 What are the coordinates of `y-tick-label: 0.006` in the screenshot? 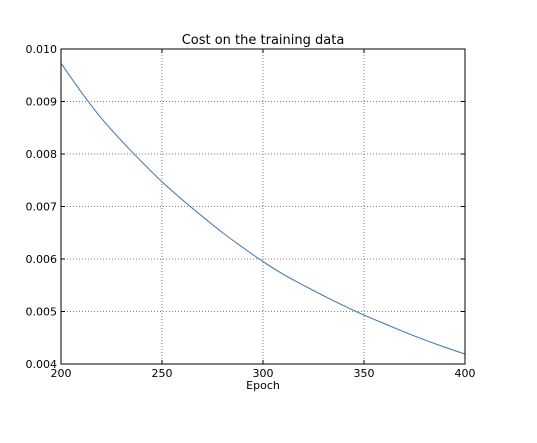 It's located at (42, 259).